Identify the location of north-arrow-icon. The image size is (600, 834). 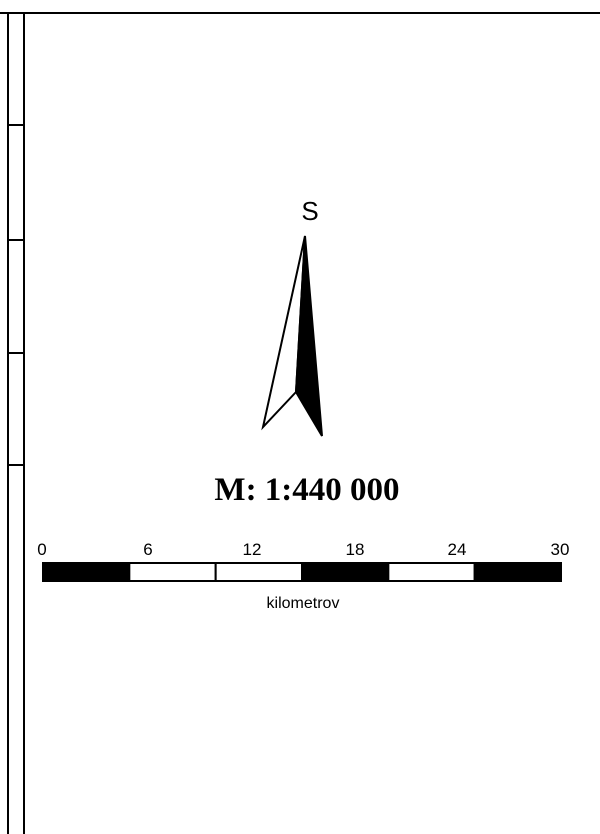
(292, 336).